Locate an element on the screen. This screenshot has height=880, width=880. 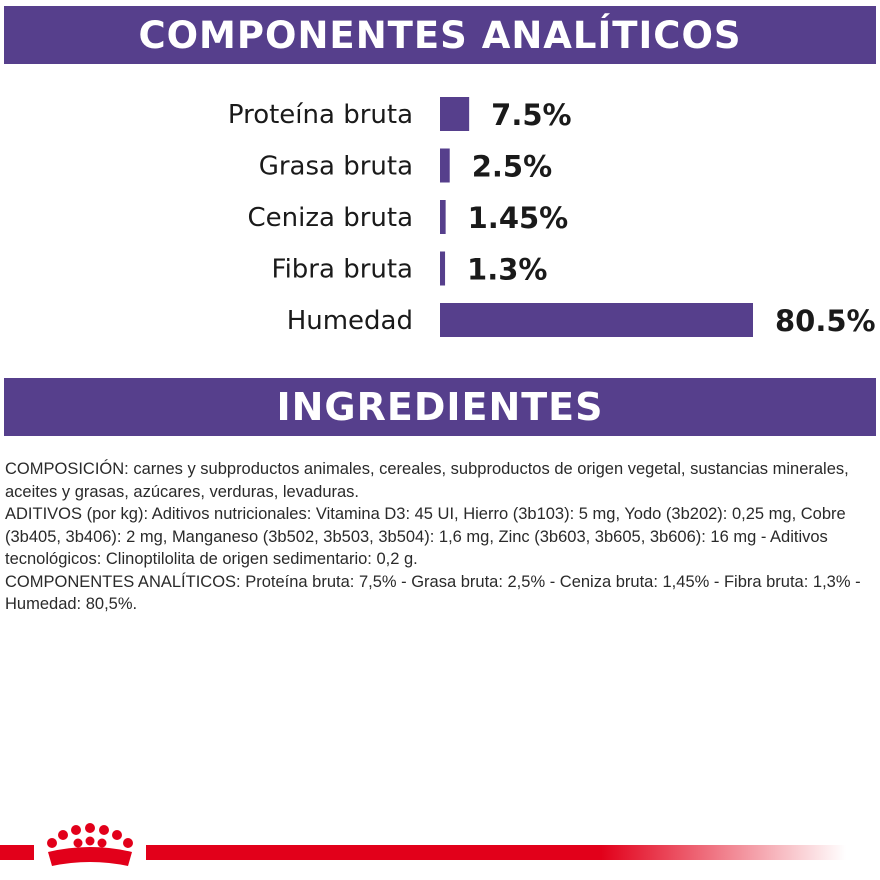
brand-footer is located at coordinates (440, 845).